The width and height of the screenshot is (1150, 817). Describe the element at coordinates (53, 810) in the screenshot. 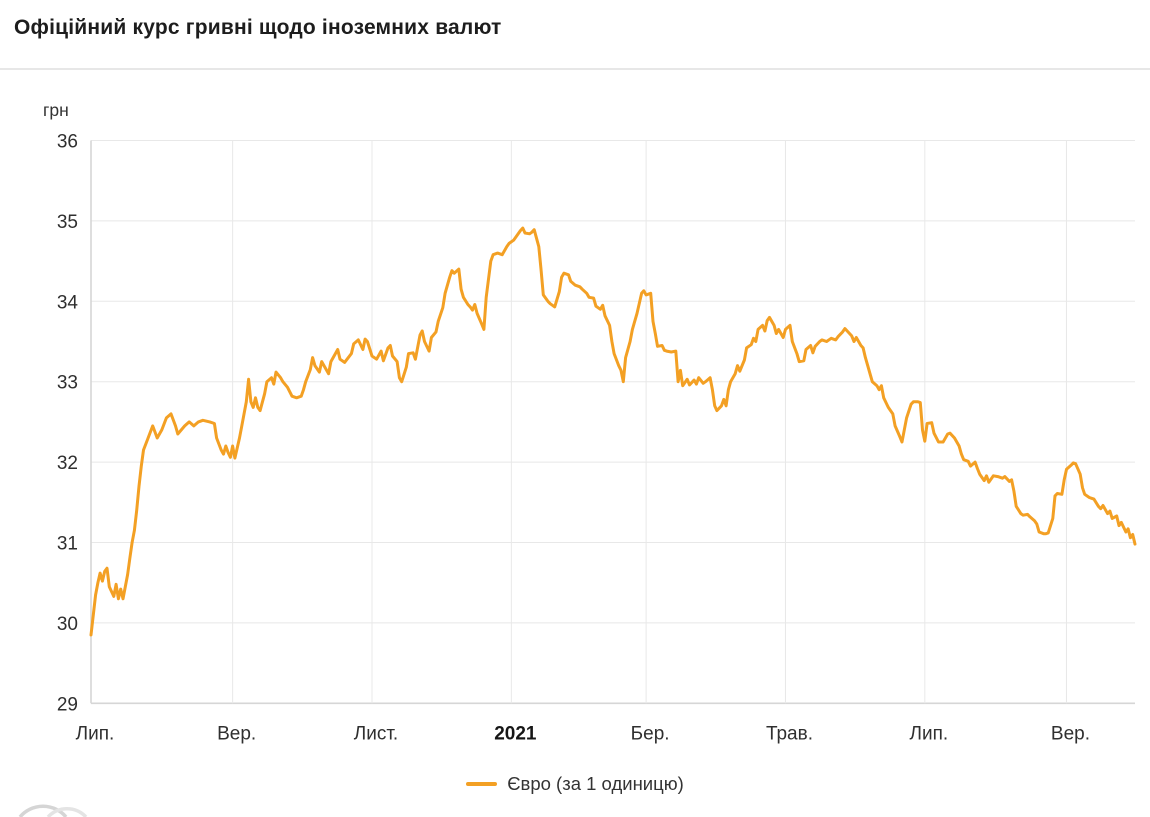

I see `watermark-logo-icon` at that location.